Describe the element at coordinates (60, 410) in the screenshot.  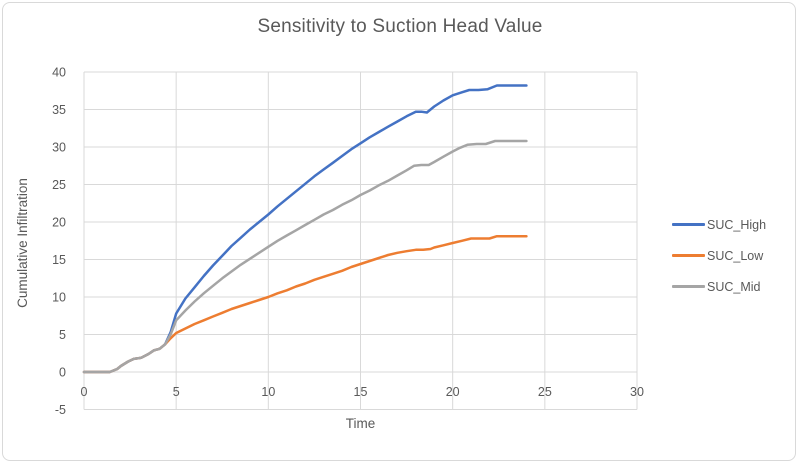
I see `y-tick-label: -5` at that location.